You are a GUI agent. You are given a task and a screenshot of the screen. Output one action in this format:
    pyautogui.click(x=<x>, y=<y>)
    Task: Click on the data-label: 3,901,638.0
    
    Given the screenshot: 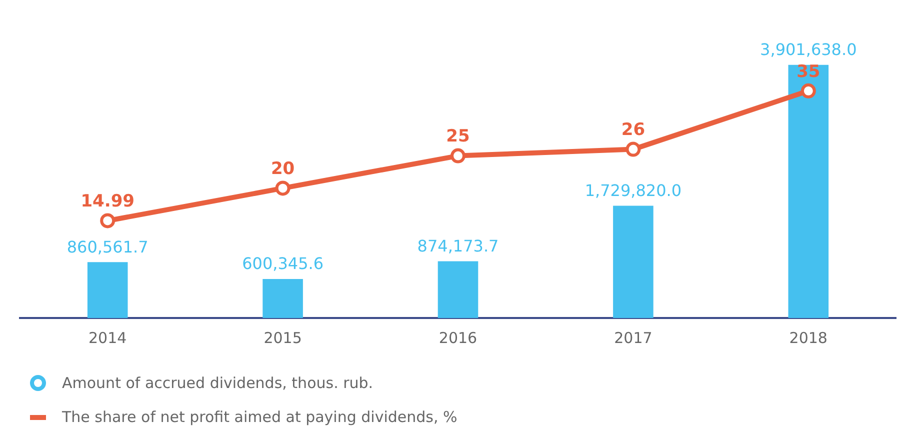 What is the action you would take?
    pyautogui.click(x=808, y=49)
    